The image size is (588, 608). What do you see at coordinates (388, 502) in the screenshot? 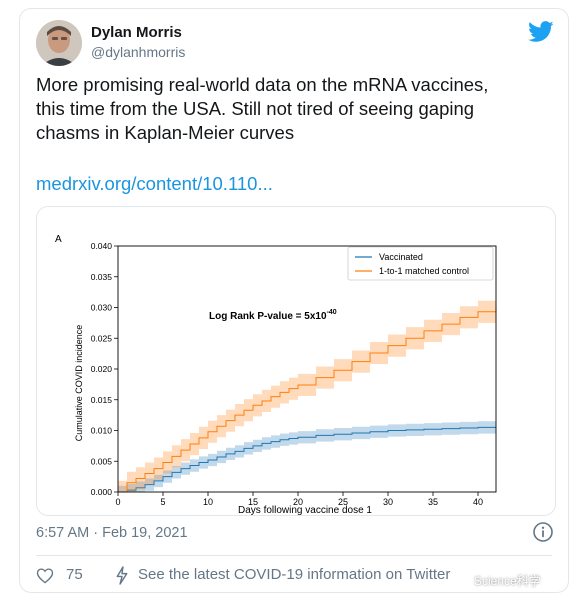
I see `x-tick-label: 30` at bounding box center [388, 502].